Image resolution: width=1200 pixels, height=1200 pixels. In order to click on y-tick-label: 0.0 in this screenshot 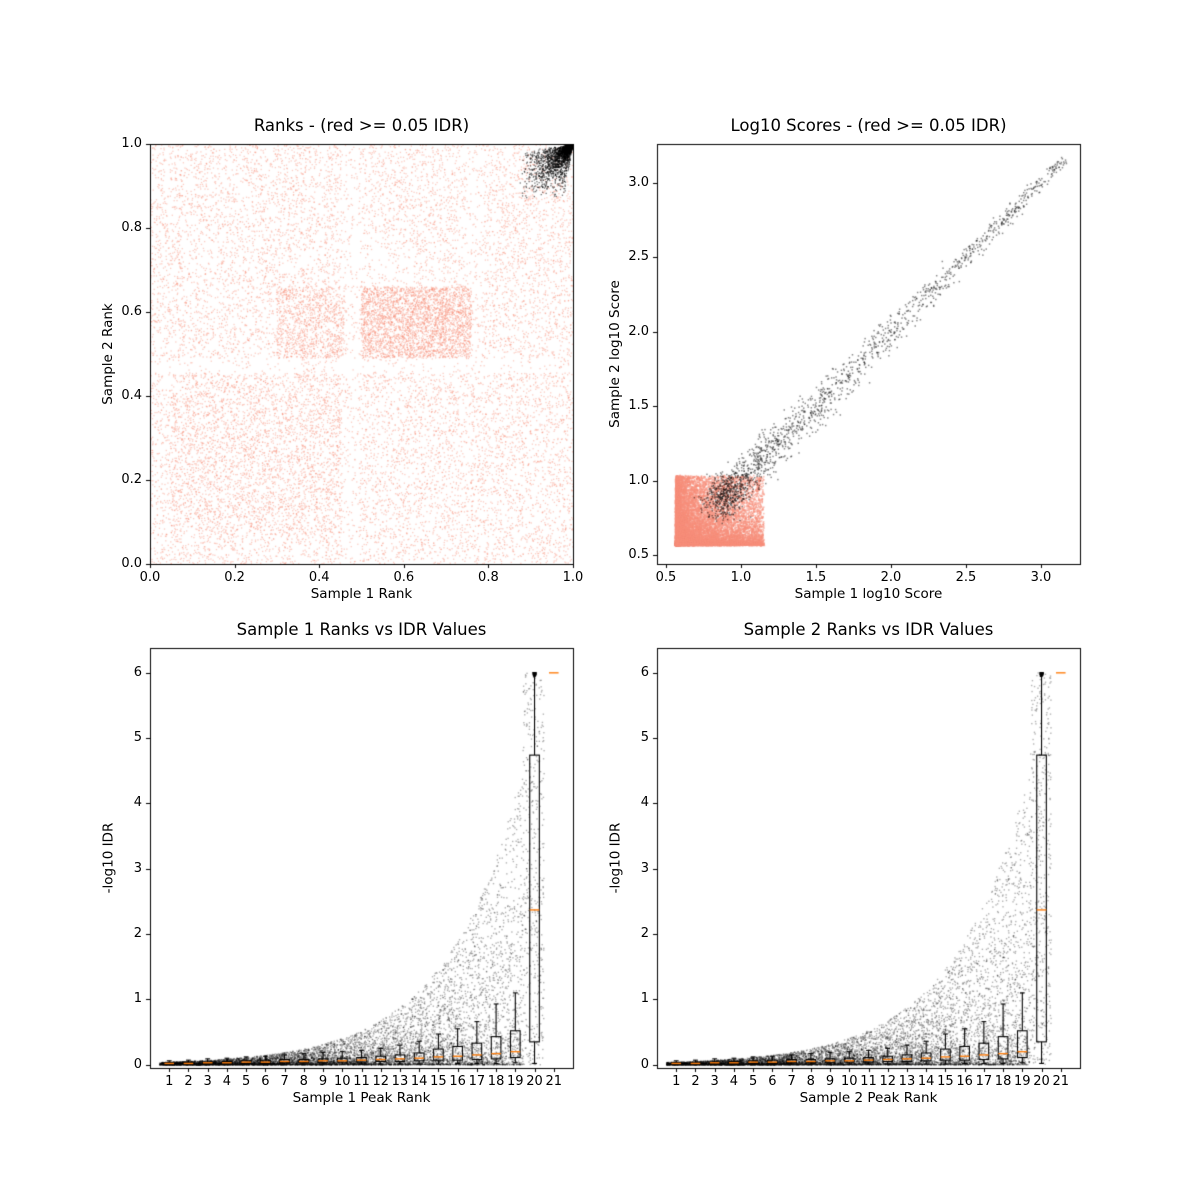, I will do `click(131, 563)`.